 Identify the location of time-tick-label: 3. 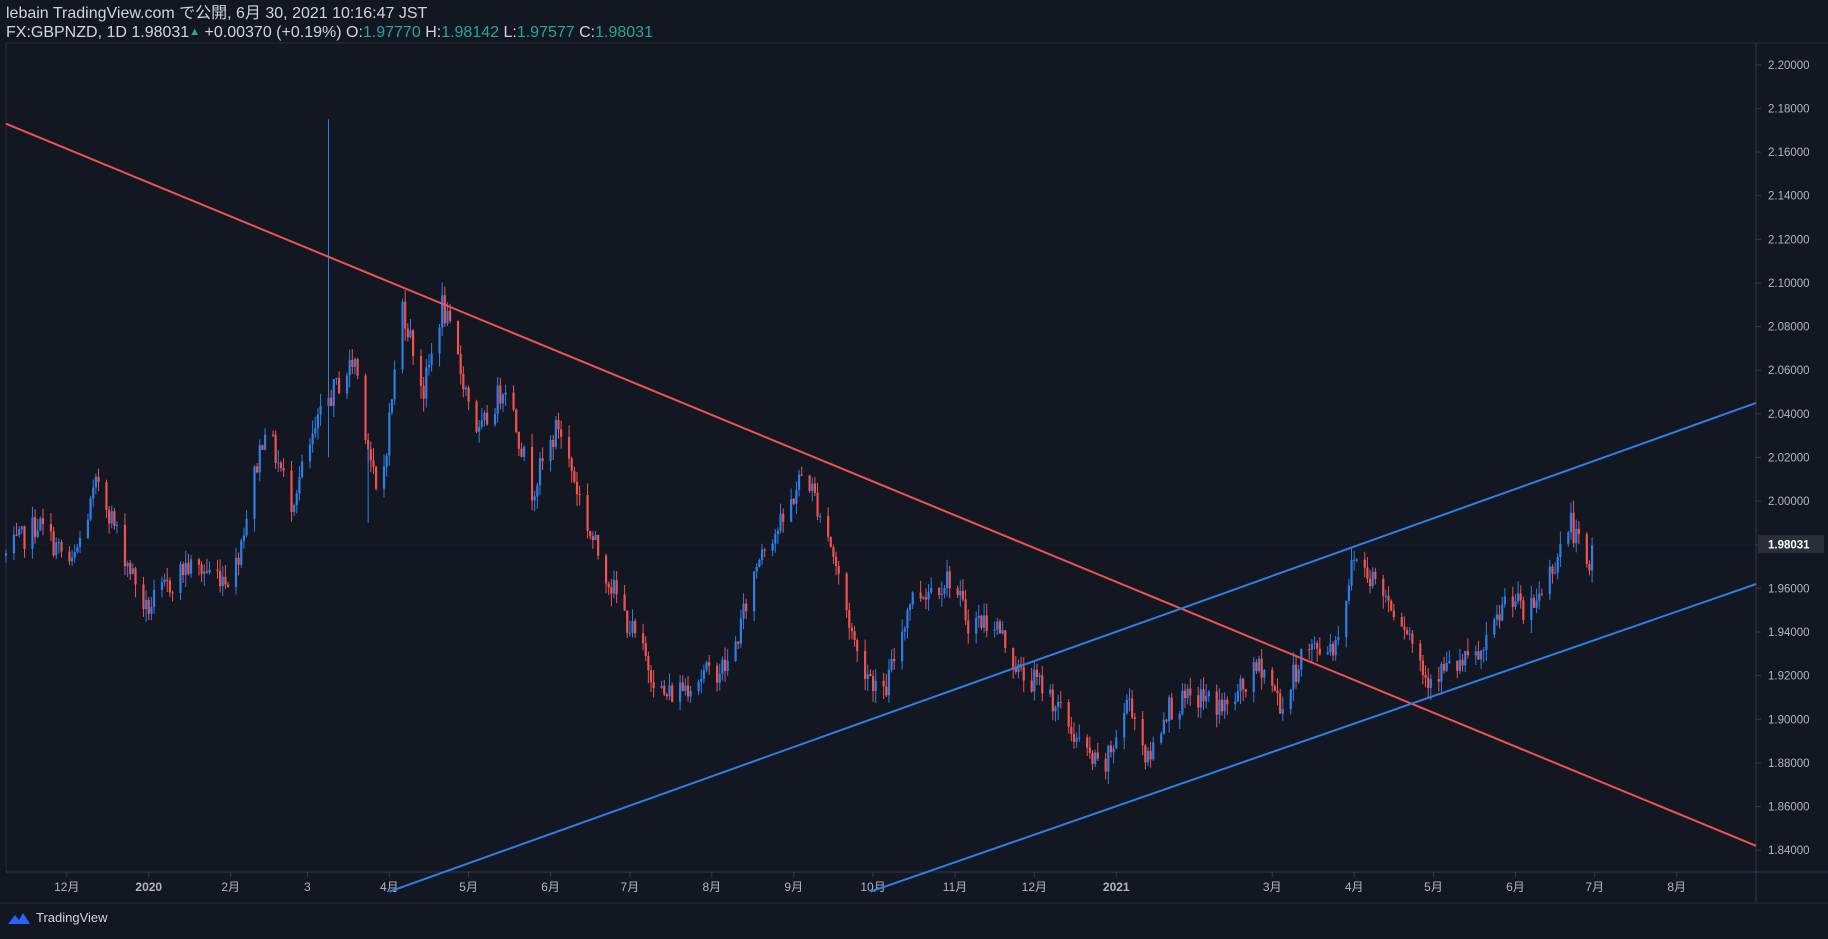
(307, 887).